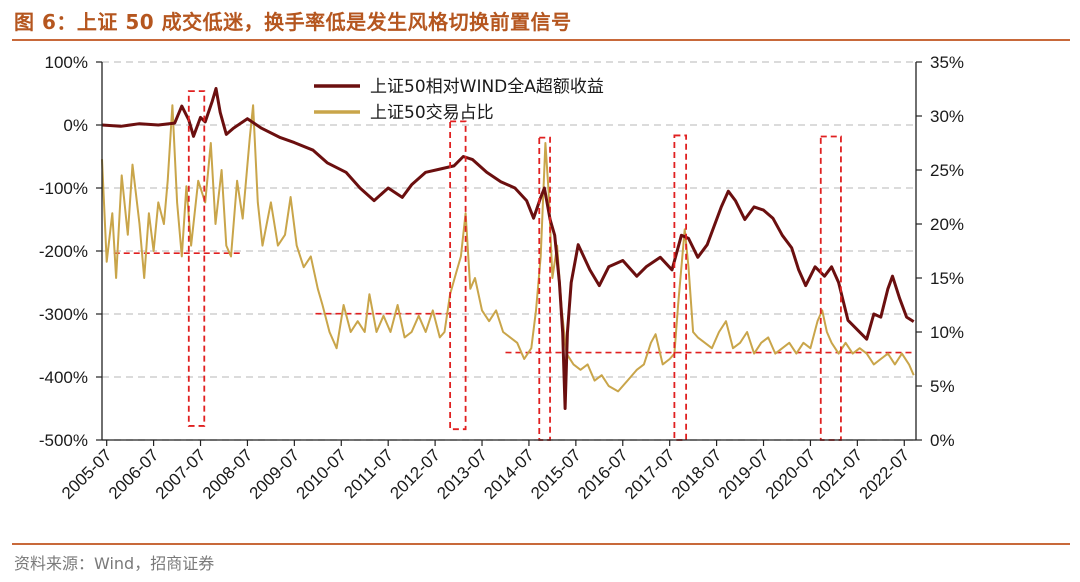  What do you see at coordinates (87, 474) in the screenshot?
I see `x-tick-label: 2005-07` at bounding box center [87, 474].